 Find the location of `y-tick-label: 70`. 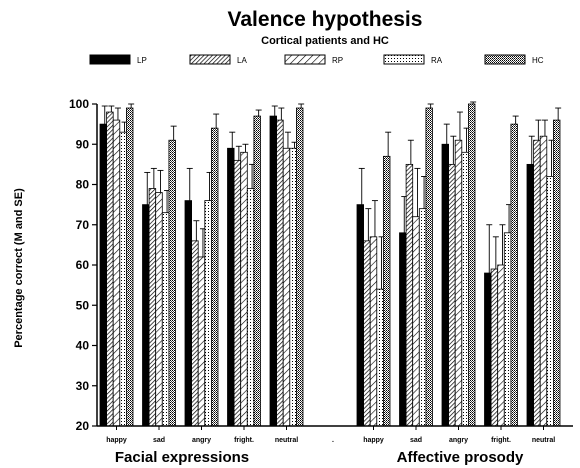

y-tick-label: 70 is located at coordinates (83, 225).